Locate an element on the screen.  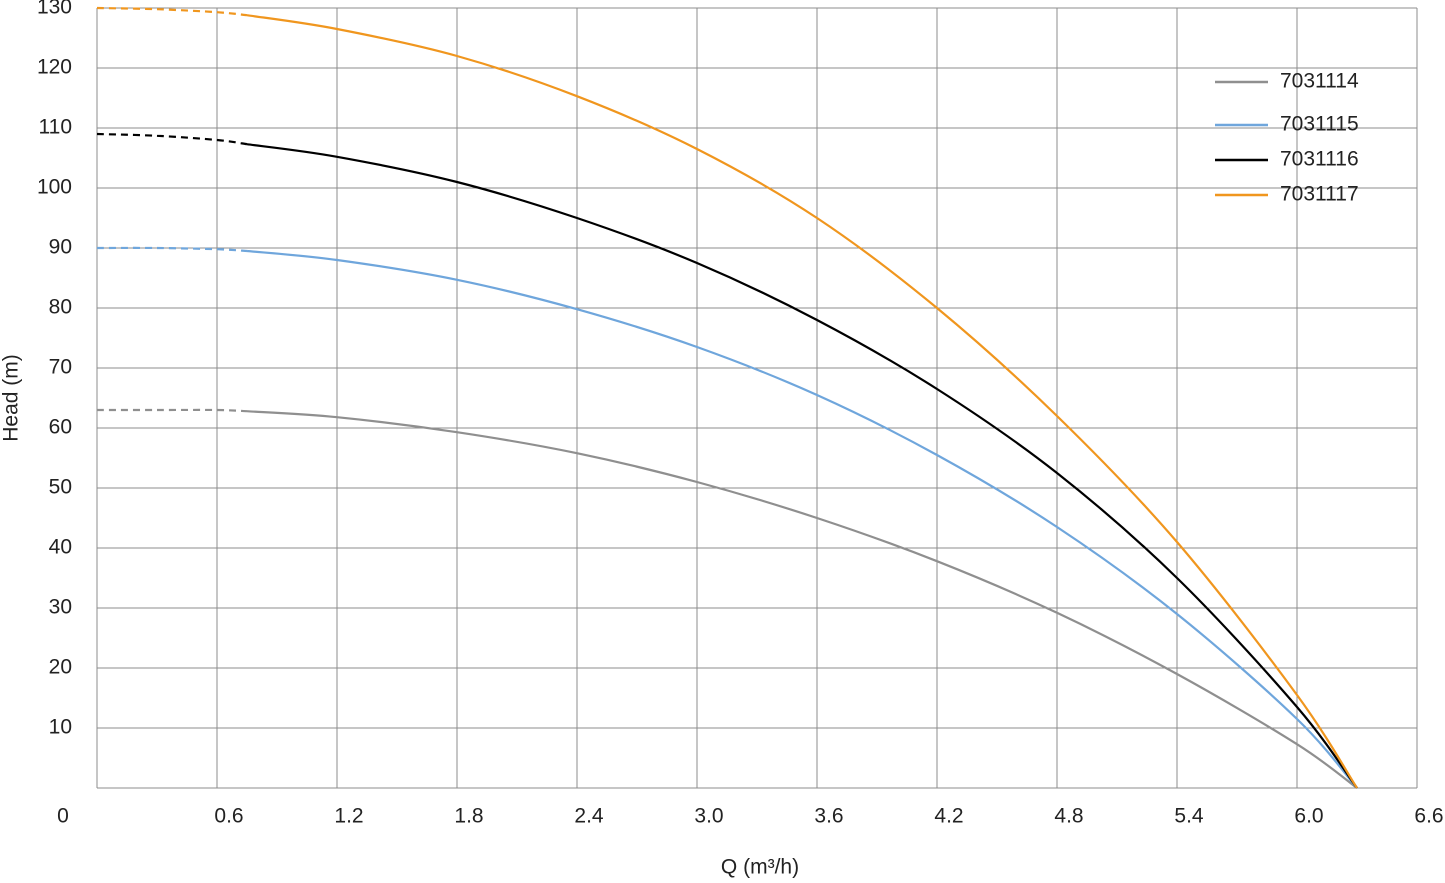
x-tick-label: 2.4 is located at coordinates (589, 816).